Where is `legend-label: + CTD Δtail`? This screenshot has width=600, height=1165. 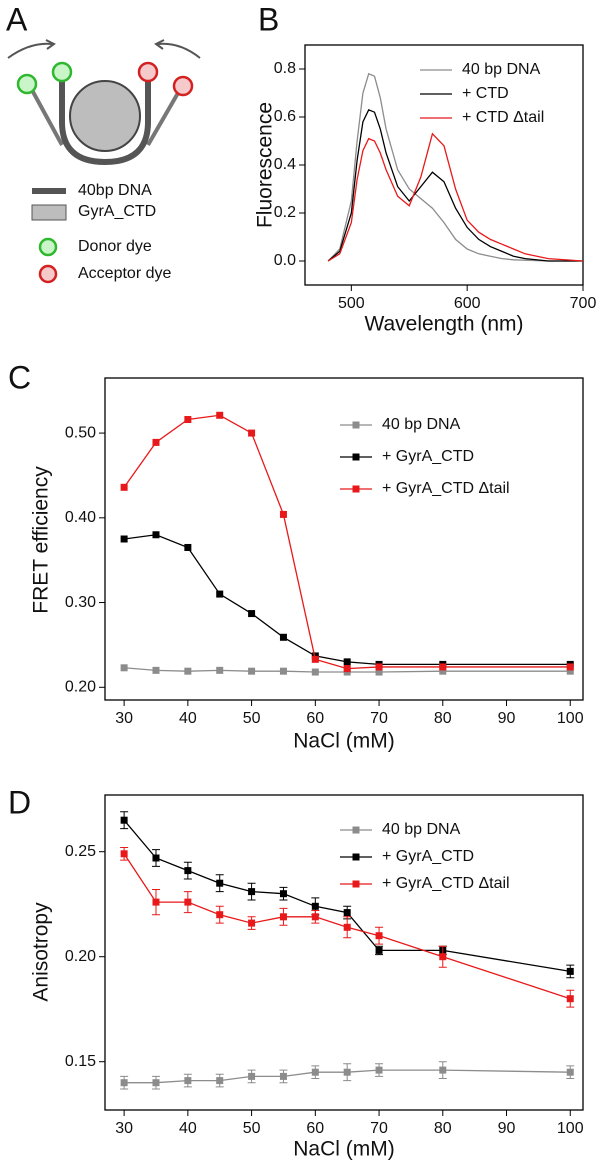
legend-label: + CTD Δtail is located at coordinates (503, 117).